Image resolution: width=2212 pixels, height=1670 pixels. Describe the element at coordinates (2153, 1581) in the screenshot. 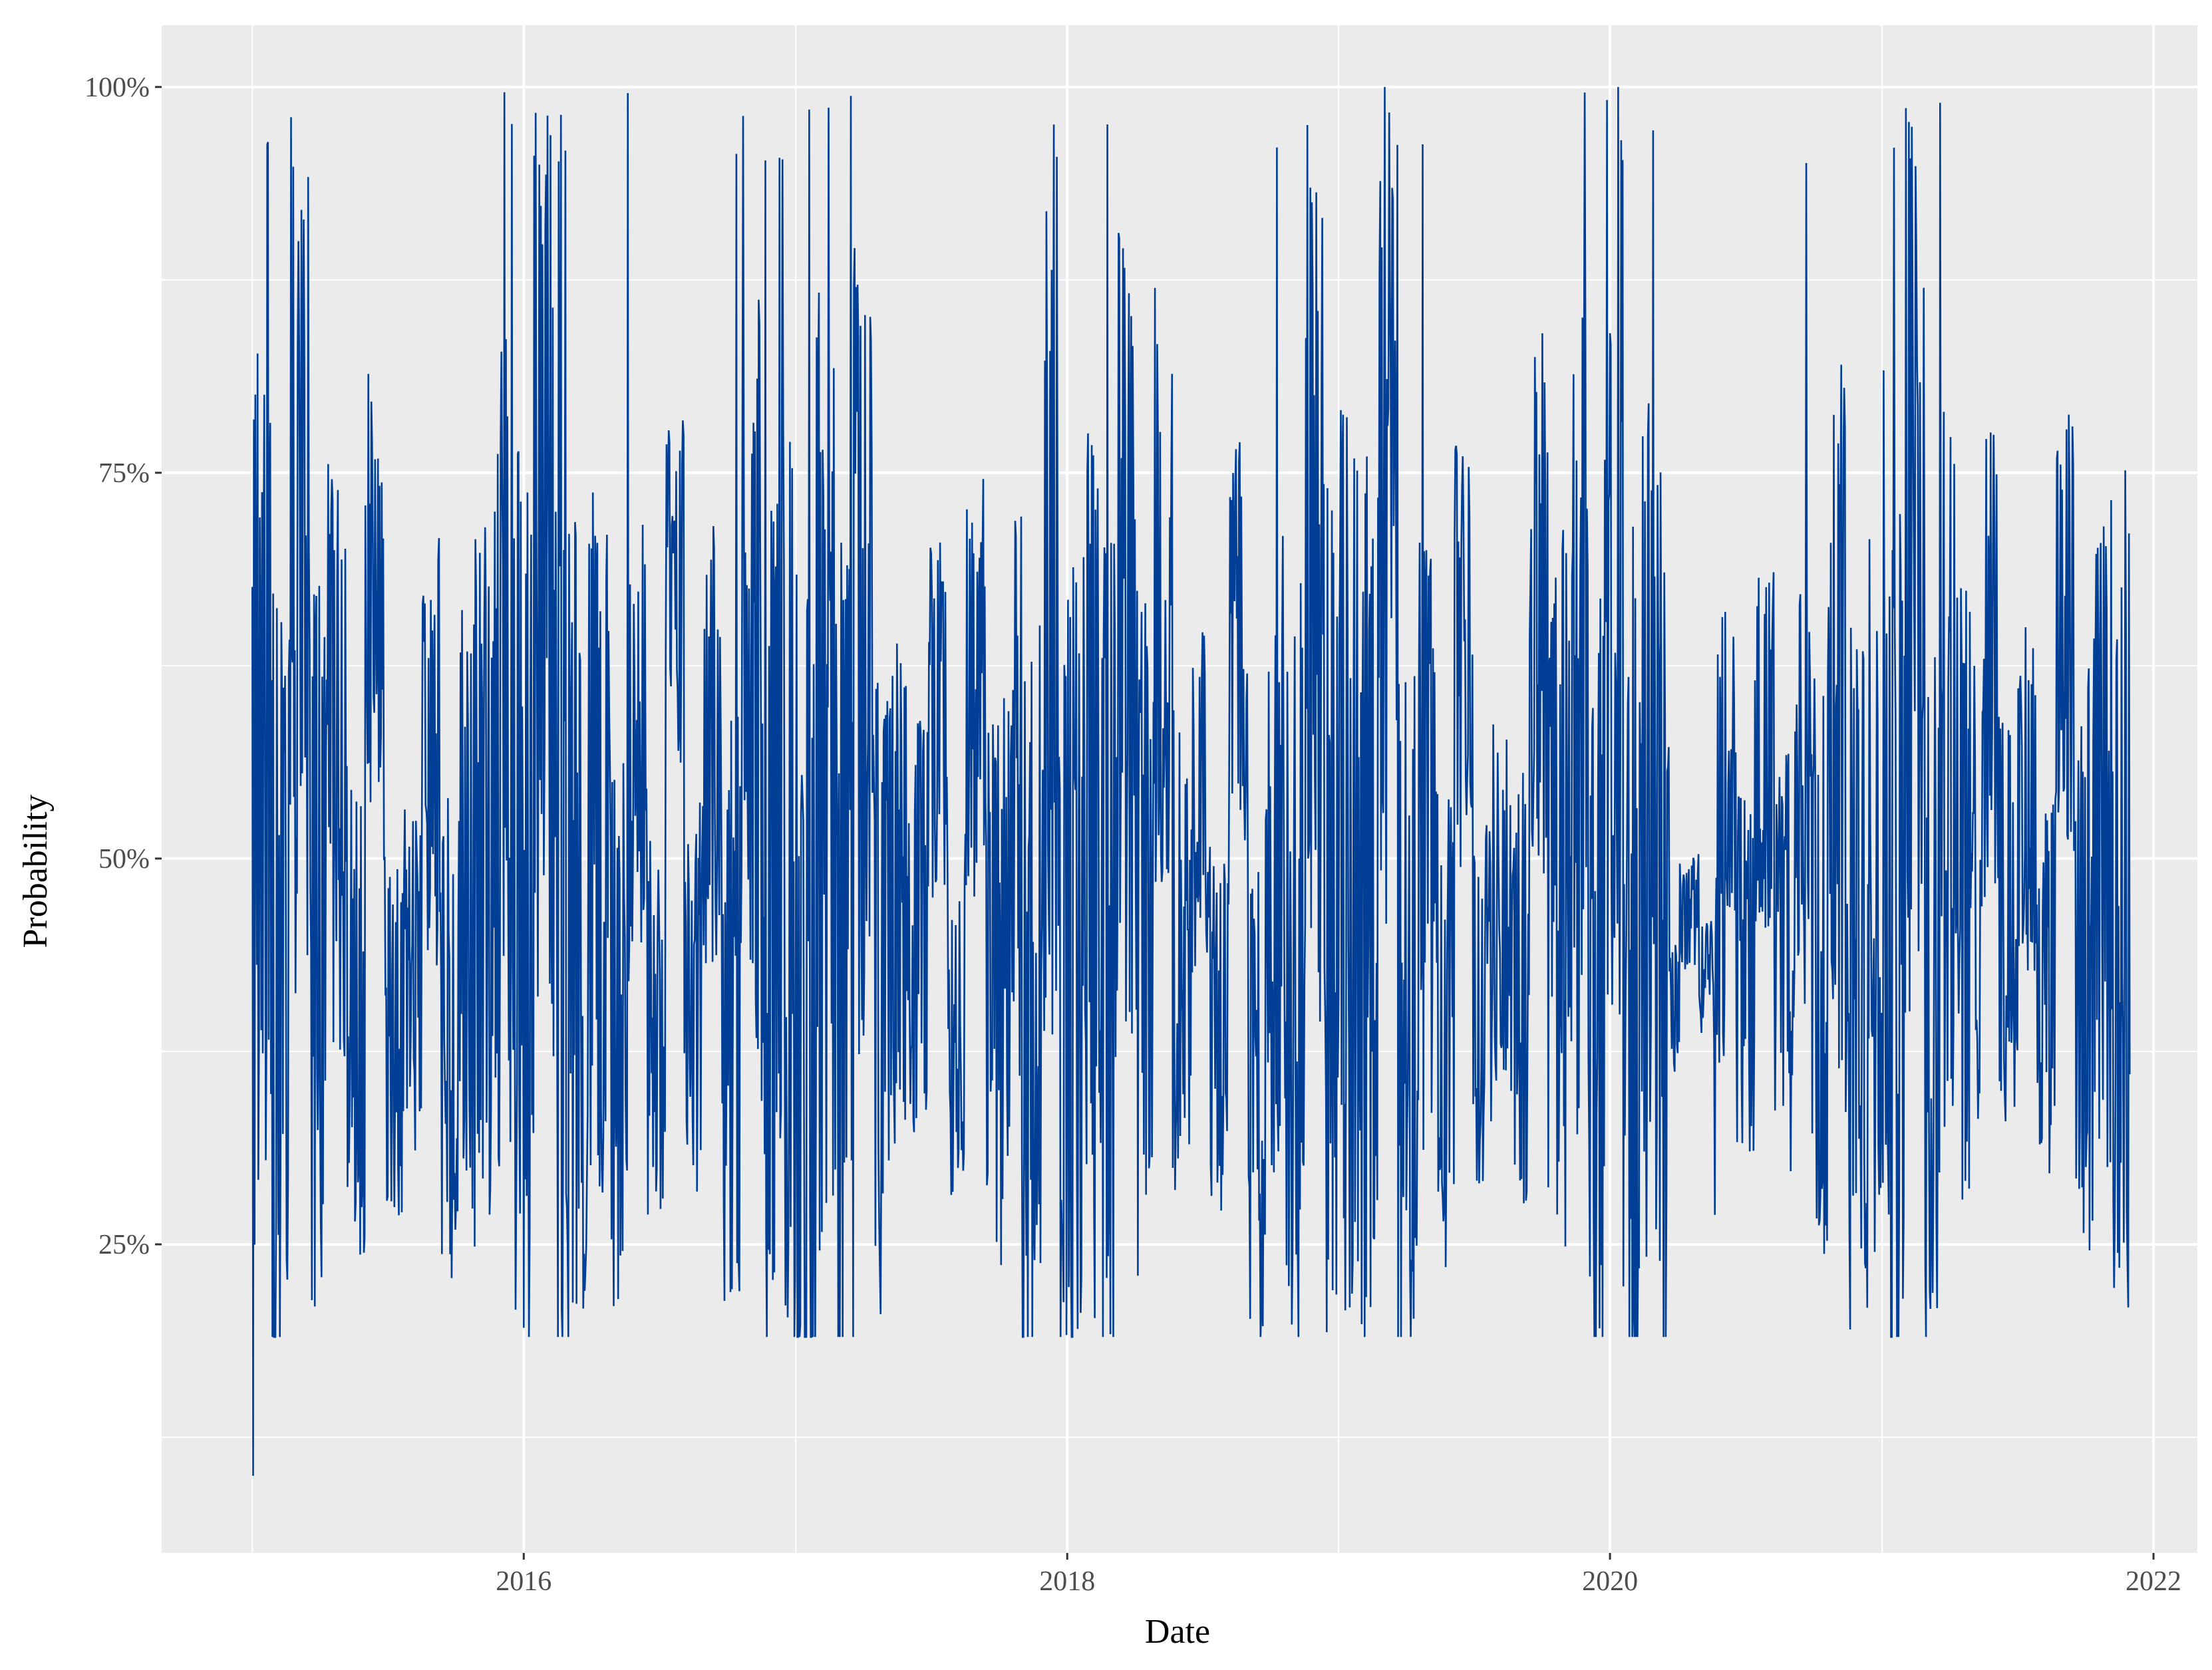

I see `x-tick-label: 2022` at that location.